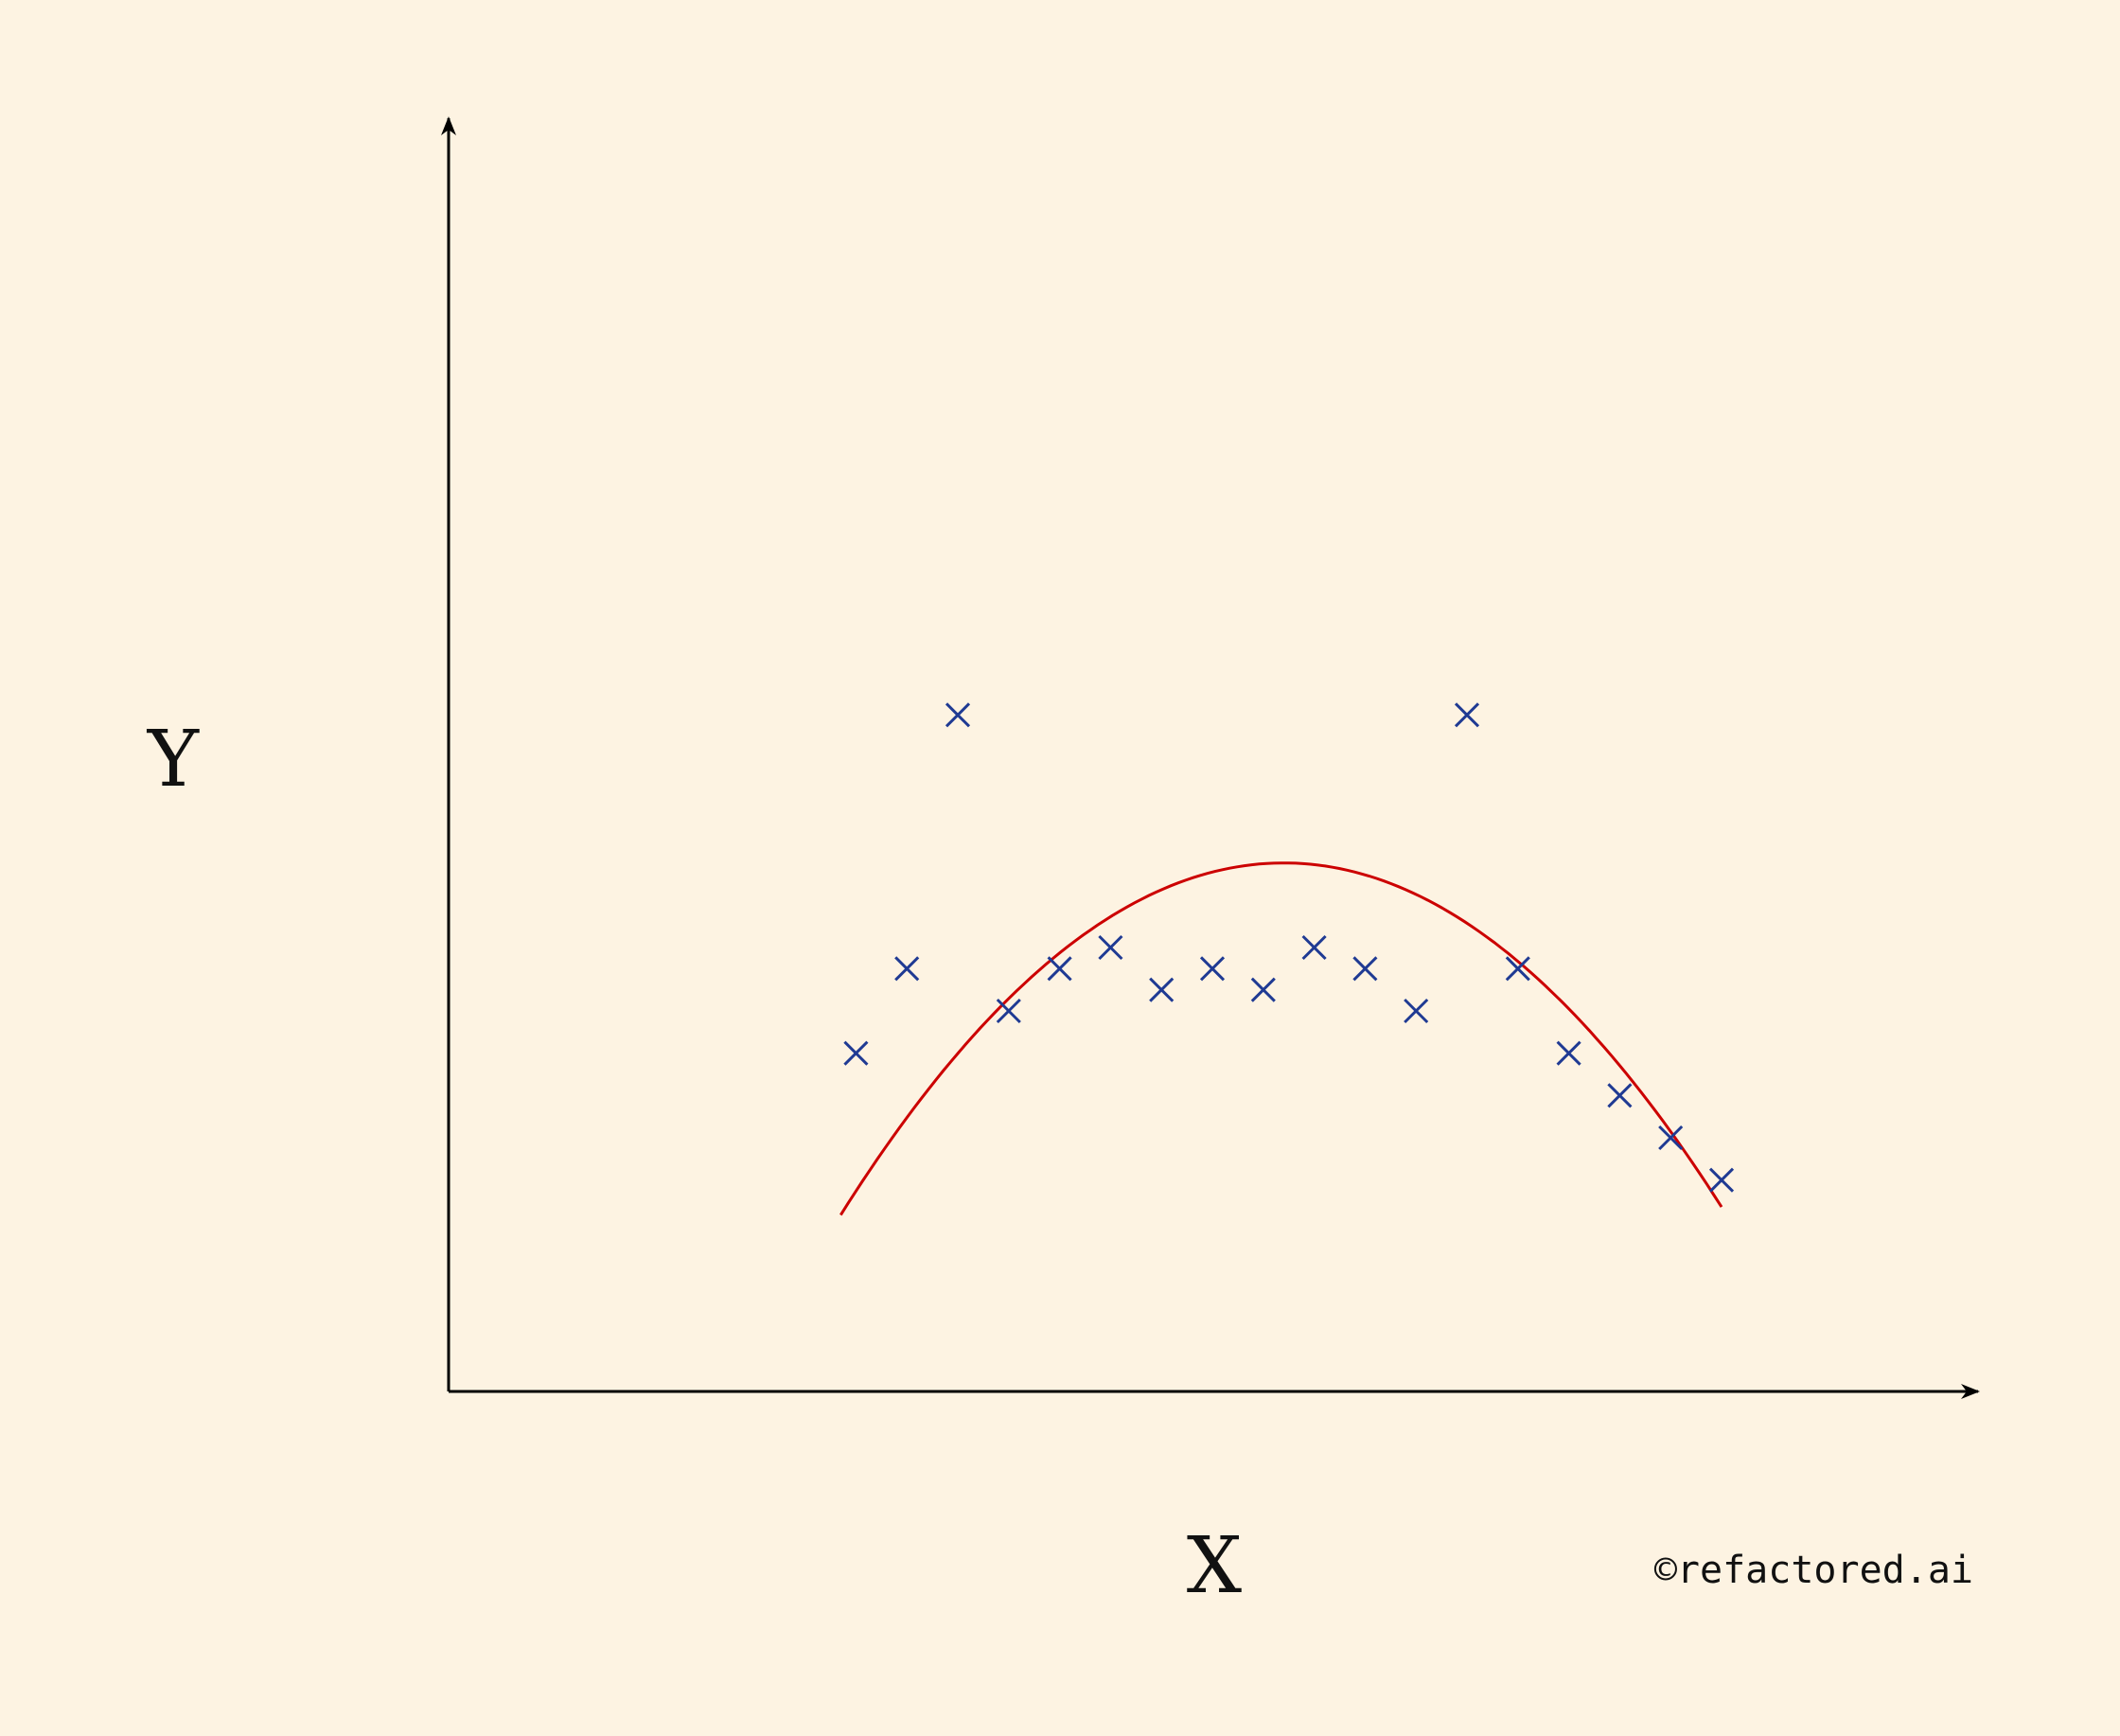  Describe the element at coordinates (173, 760) in the screenshot. I see `y-axis-label: Y` at that location.